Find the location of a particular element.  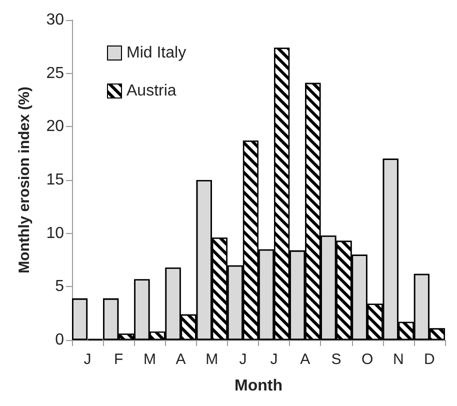

y-axis-title: Monthly erosion index (%) is located at coordinates (24, 180).